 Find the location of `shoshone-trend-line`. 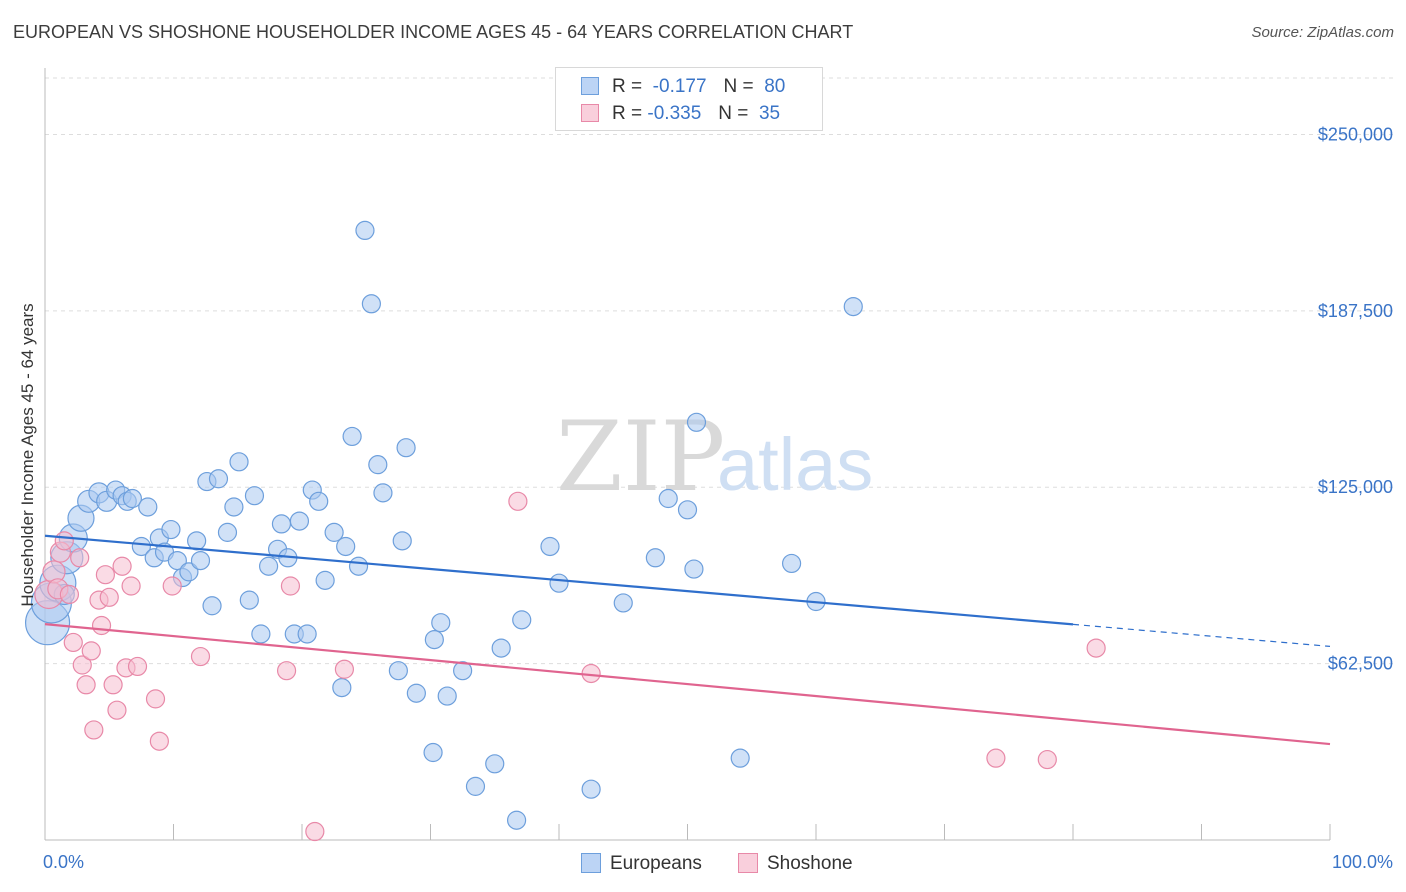

shoshone-trend-line is located at coordinates (687, 684).